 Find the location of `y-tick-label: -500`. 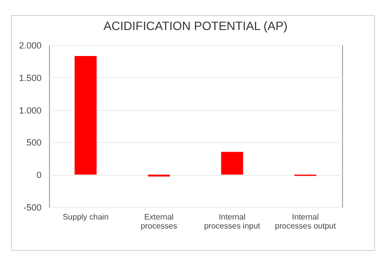

y-tick-label: -500 is located at coordinates (32, 207).